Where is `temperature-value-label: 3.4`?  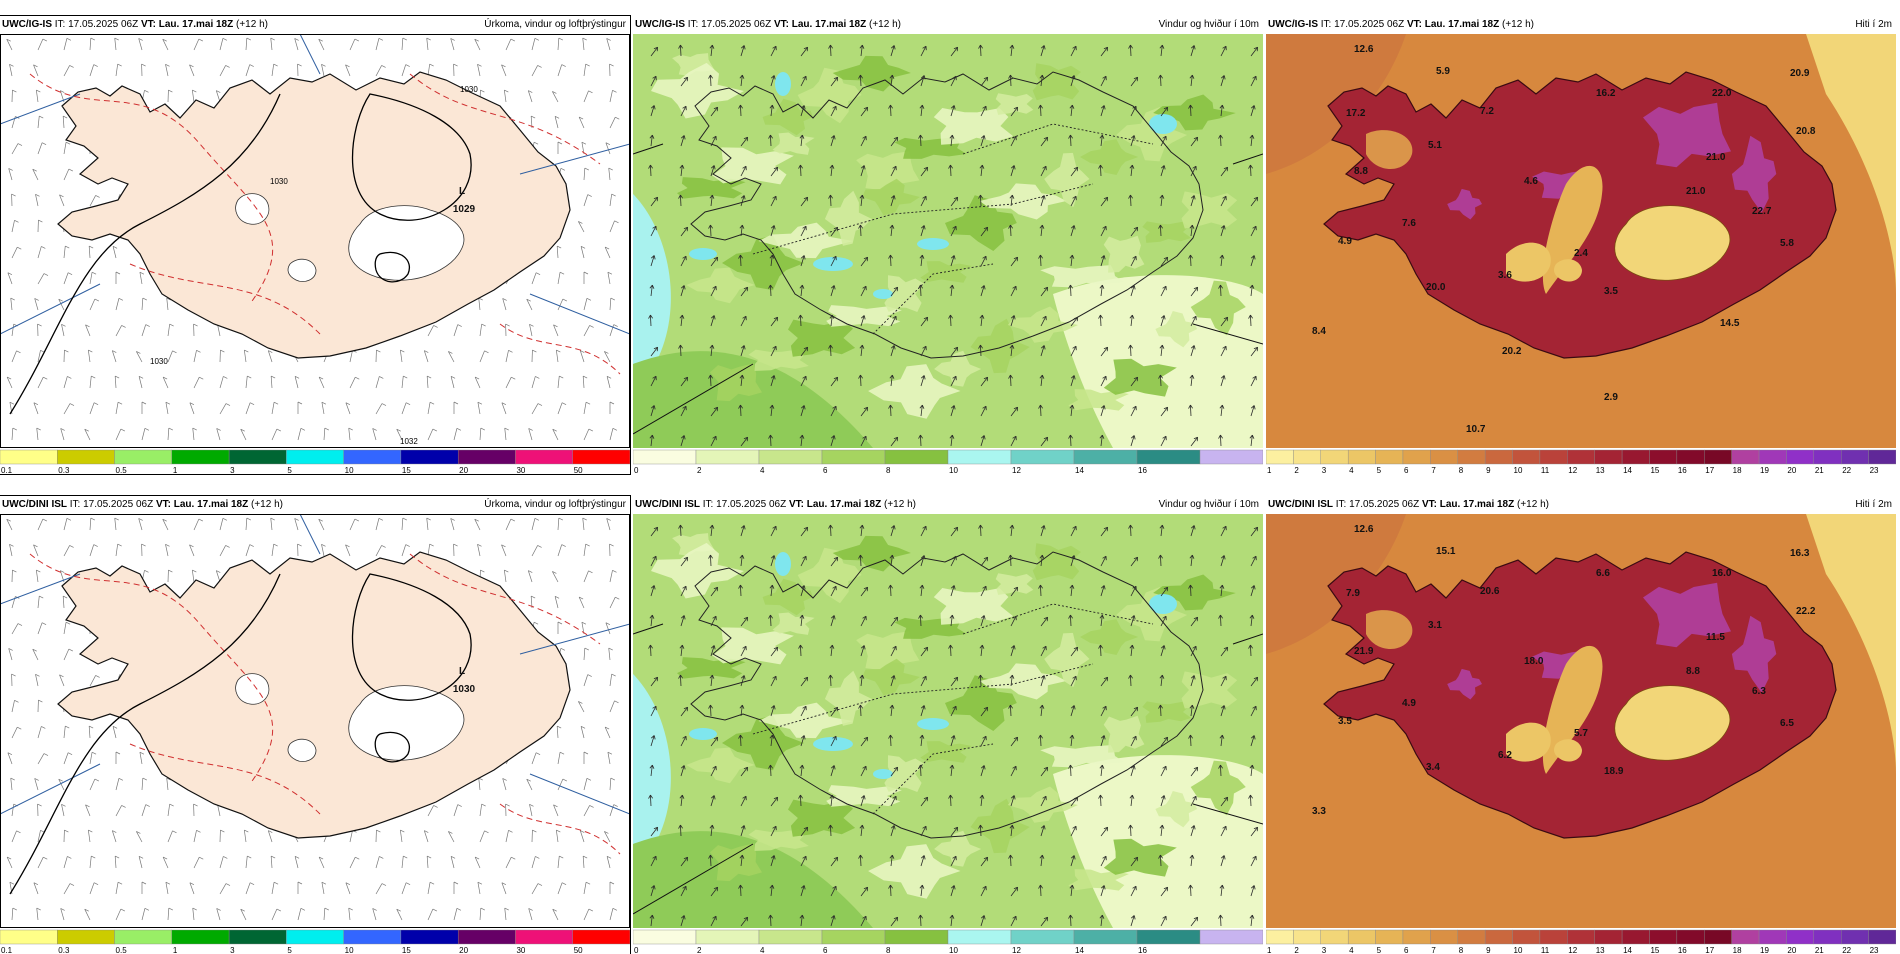 temperature-value-label: 3.4 is located at coordinates (1433, 767).